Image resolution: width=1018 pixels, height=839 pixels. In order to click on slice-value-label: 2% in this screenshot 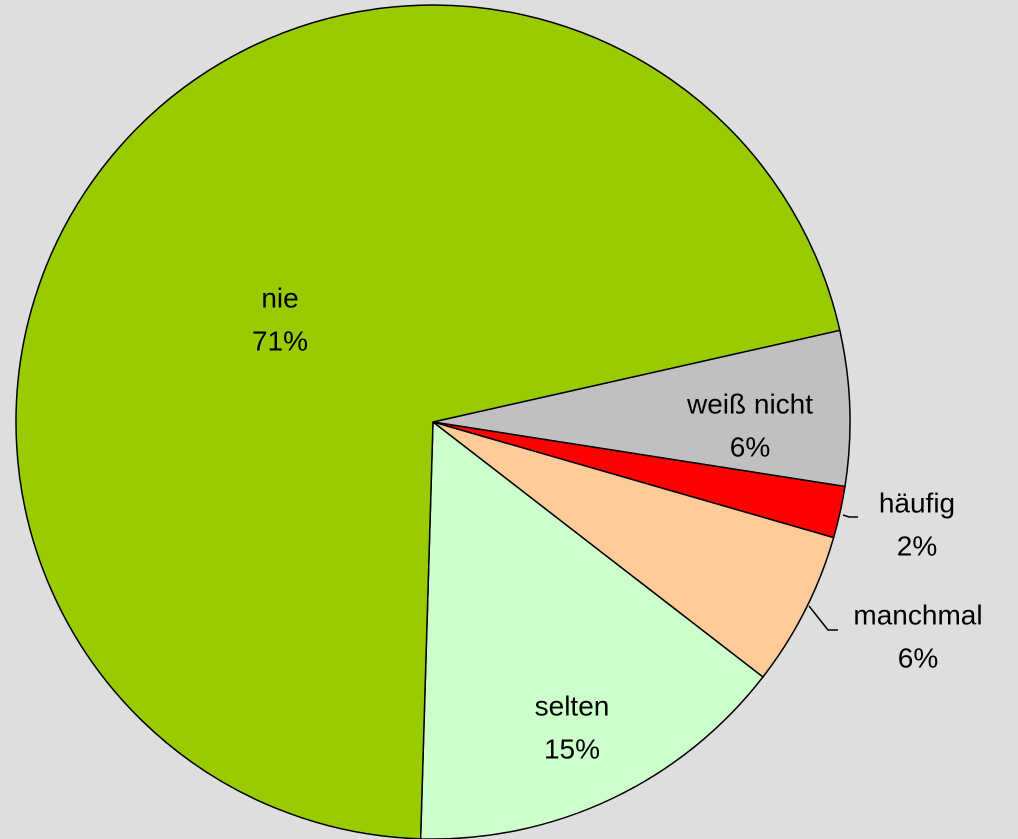, I will do `click(917, 545)`.